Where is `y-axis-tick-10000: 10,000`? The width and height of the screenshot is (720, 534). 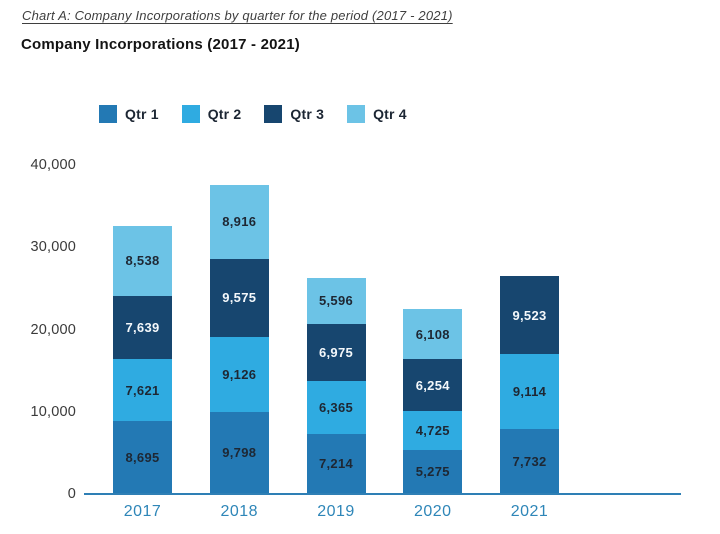
y-axis-tick-10000: 10,000 is located at coordinates (53, 411).